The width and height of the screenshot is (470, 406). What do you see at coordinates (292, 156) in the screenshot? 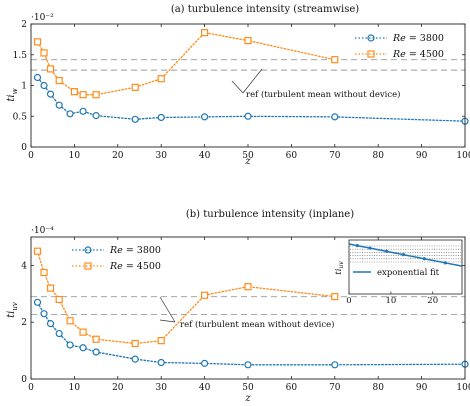
I see `panel-a-x-tick-label: 60` at bounding box center [292, 156].